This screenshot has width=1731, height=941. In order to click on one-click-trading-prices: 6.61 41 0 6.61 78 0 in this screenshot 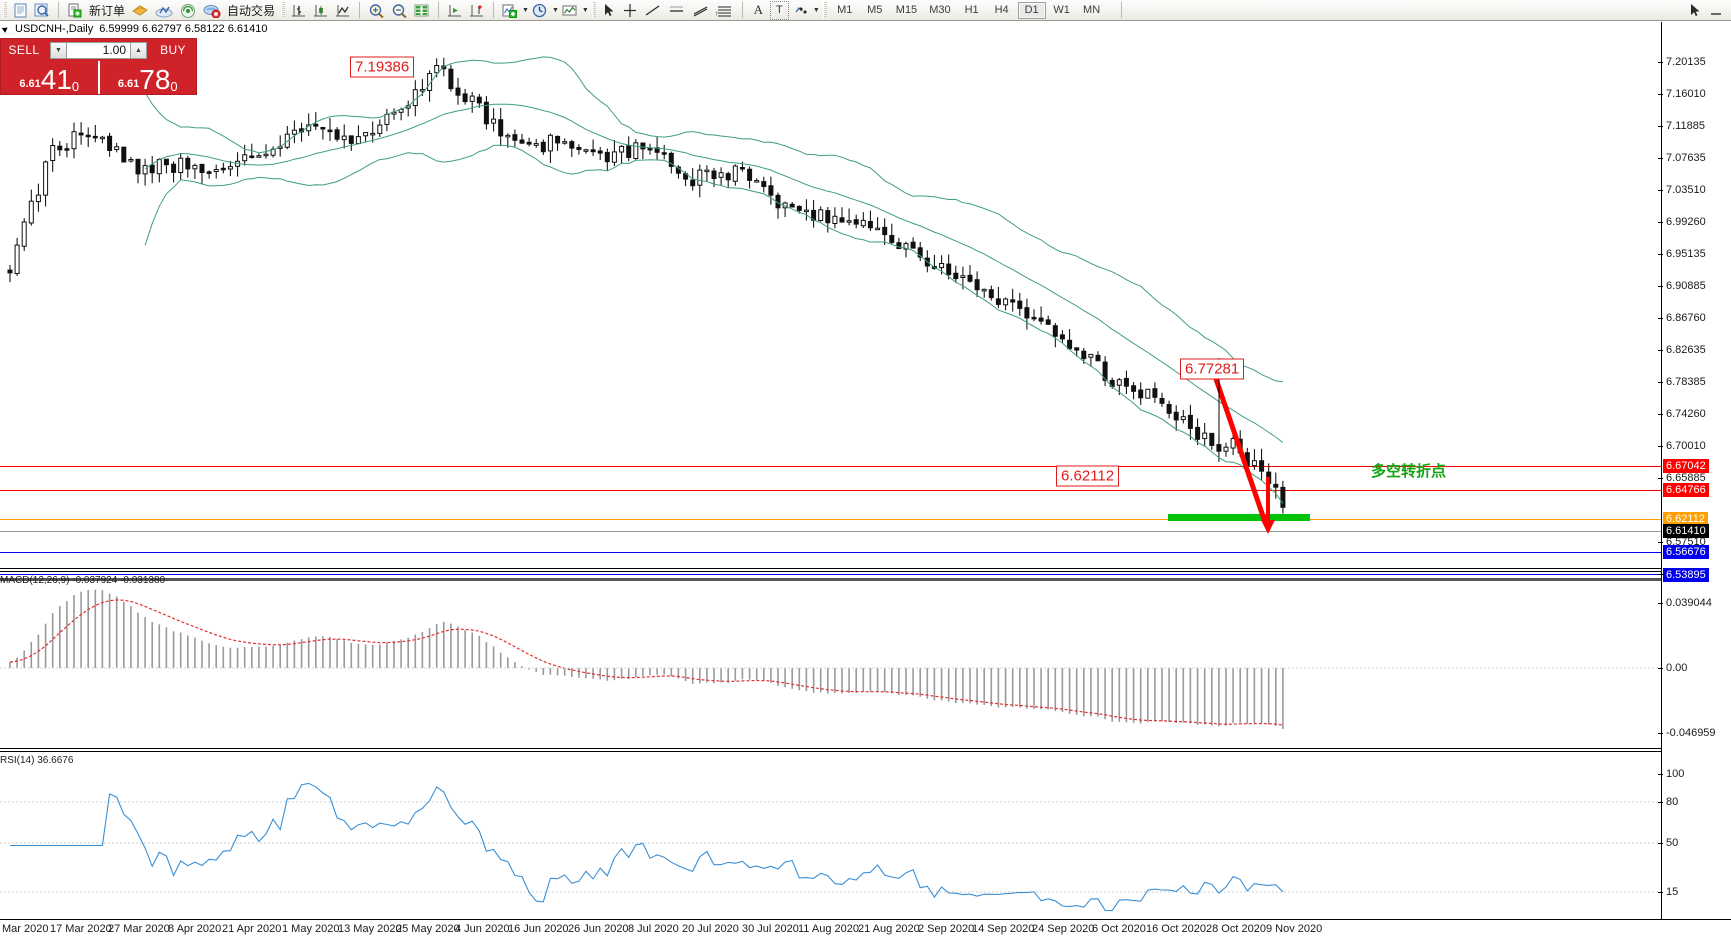, I will do `click(98, 77)`.